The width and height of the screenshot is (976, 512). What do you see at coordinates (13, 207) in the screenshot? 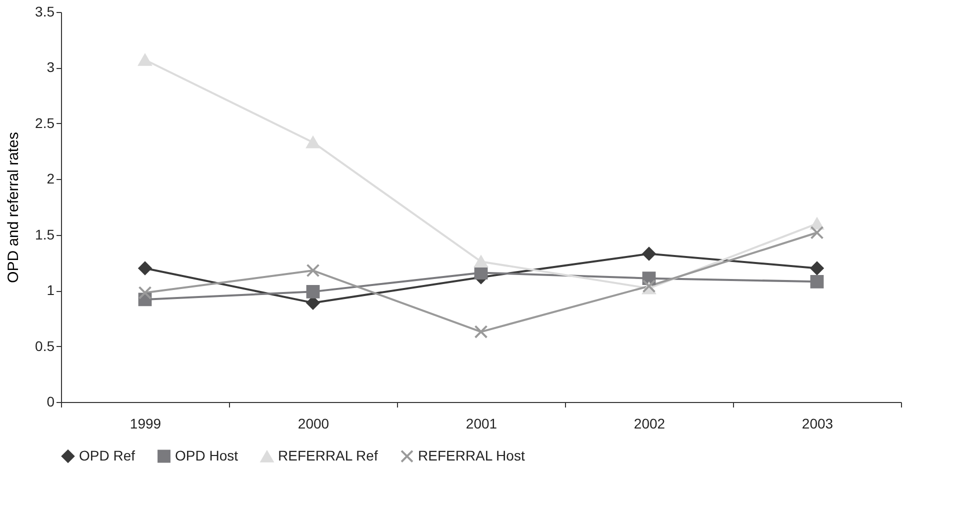
I see `y-axis-title: OPD and referral rates` at bounding box center [13, 207].